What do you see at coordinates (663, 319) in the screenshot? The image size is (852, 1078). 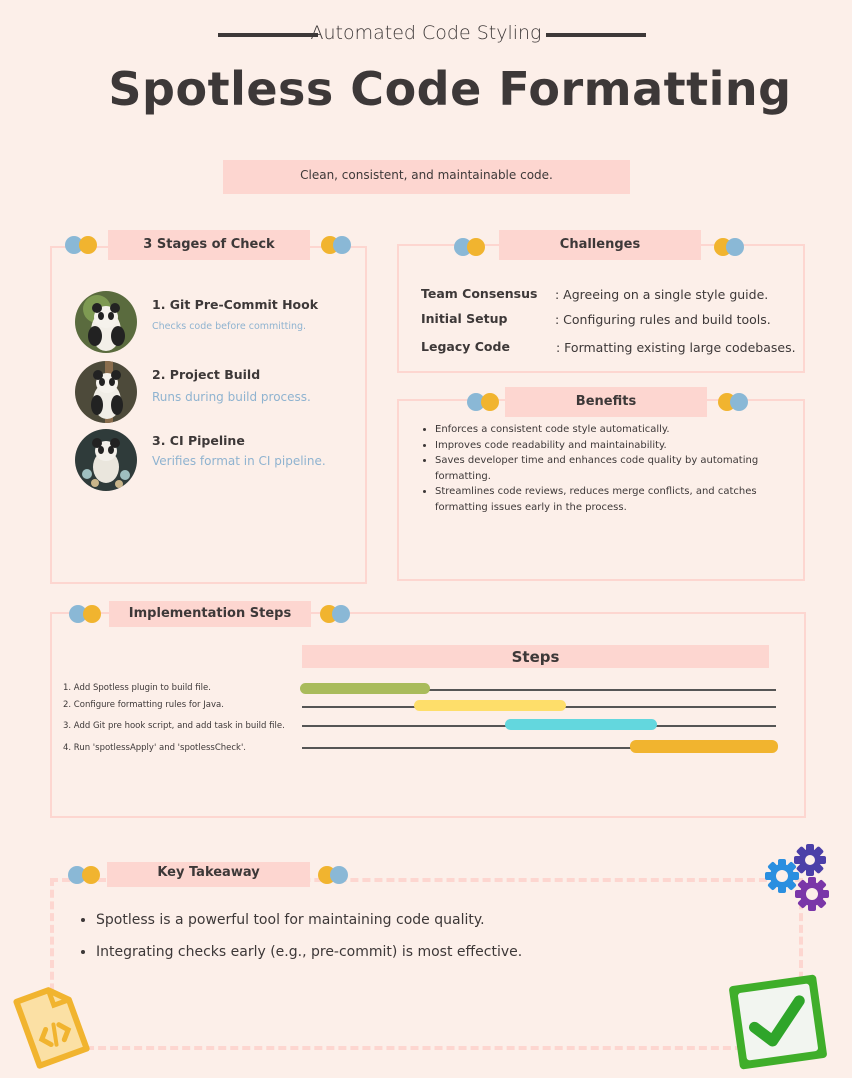 I see `challenge-def: : Configuring rules and build tools.` at bounding box center [663, 319].